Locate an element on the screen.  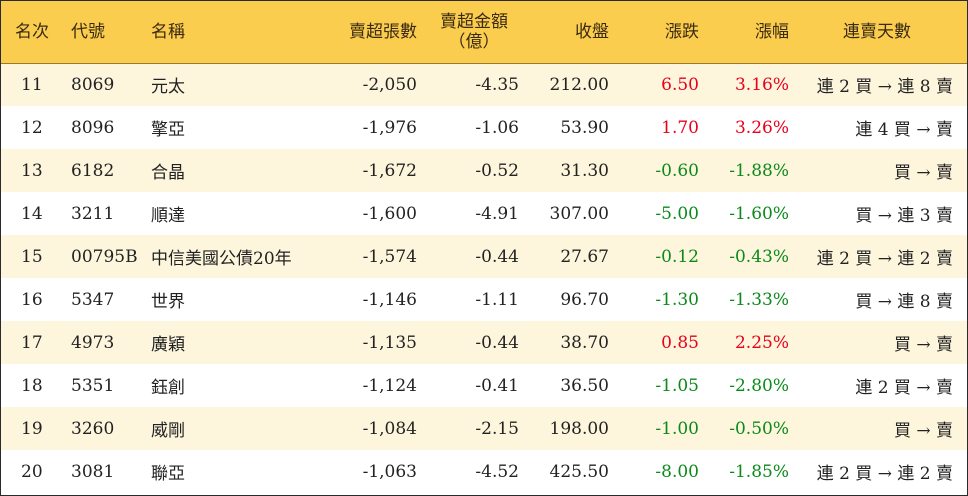
name-cell: 元太 is located at coordinates (168, 87).